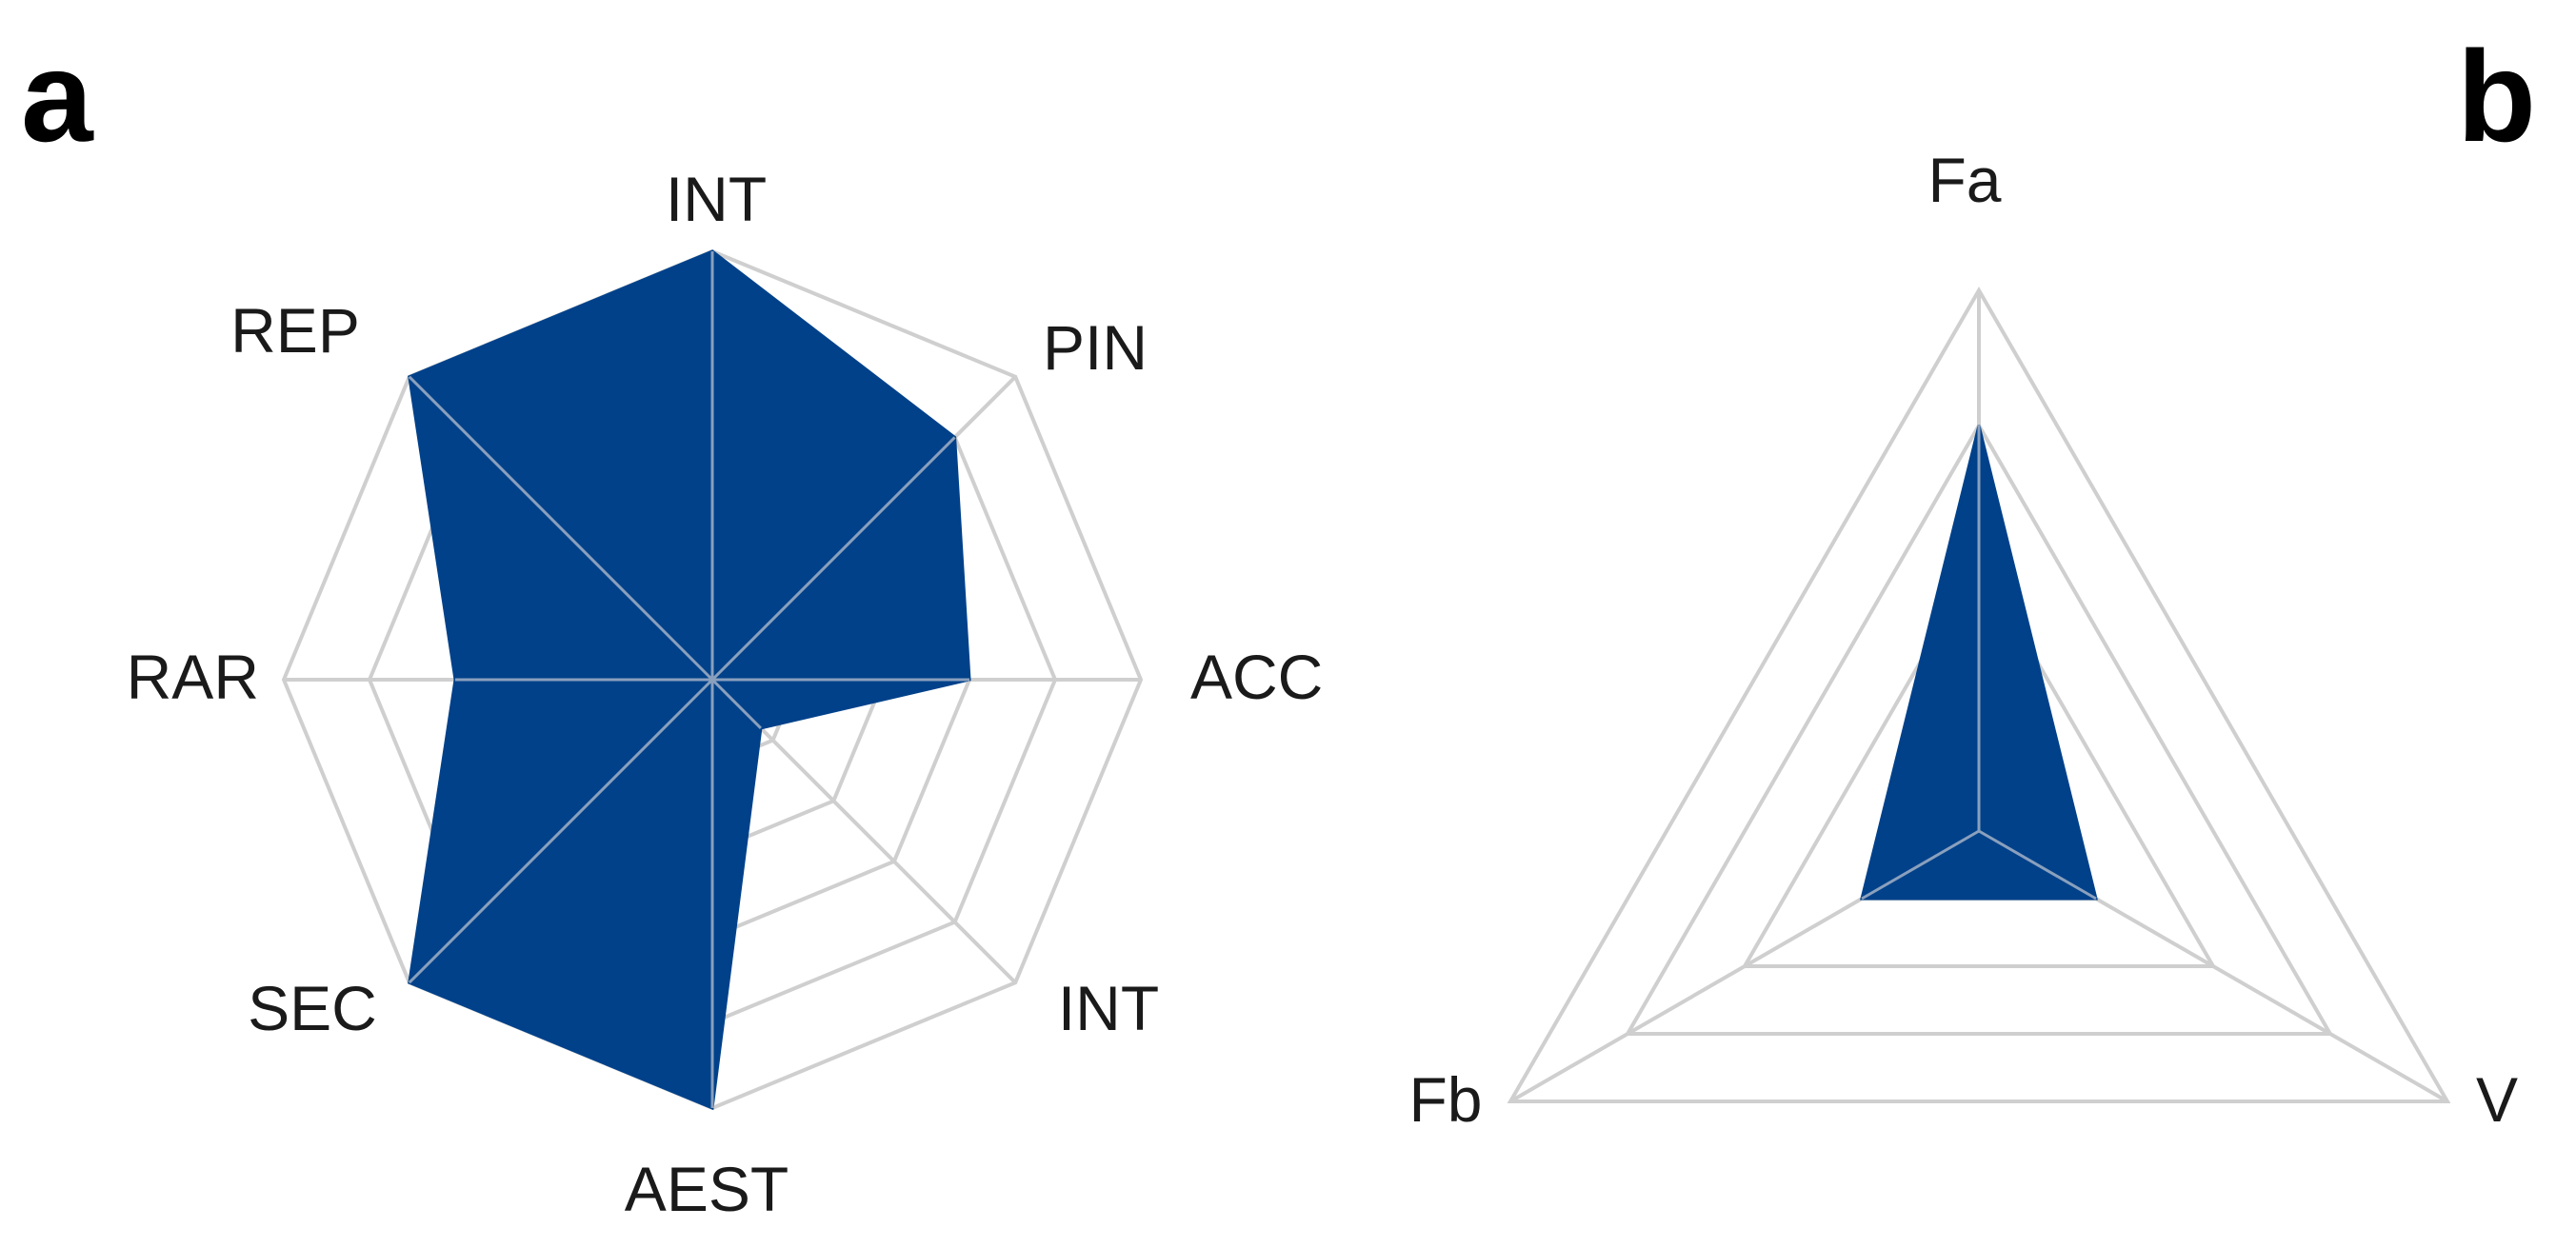 This screenshot has height=1248, width=2576. Describe the element at coordinates (707, 1189) in the screenshot. I see `axis-label: AEST` at that location.